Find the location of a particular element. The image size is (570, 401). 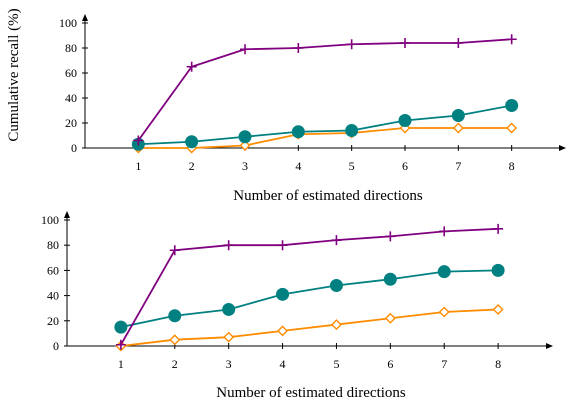

series-circle is located at coordinates (309, 298).